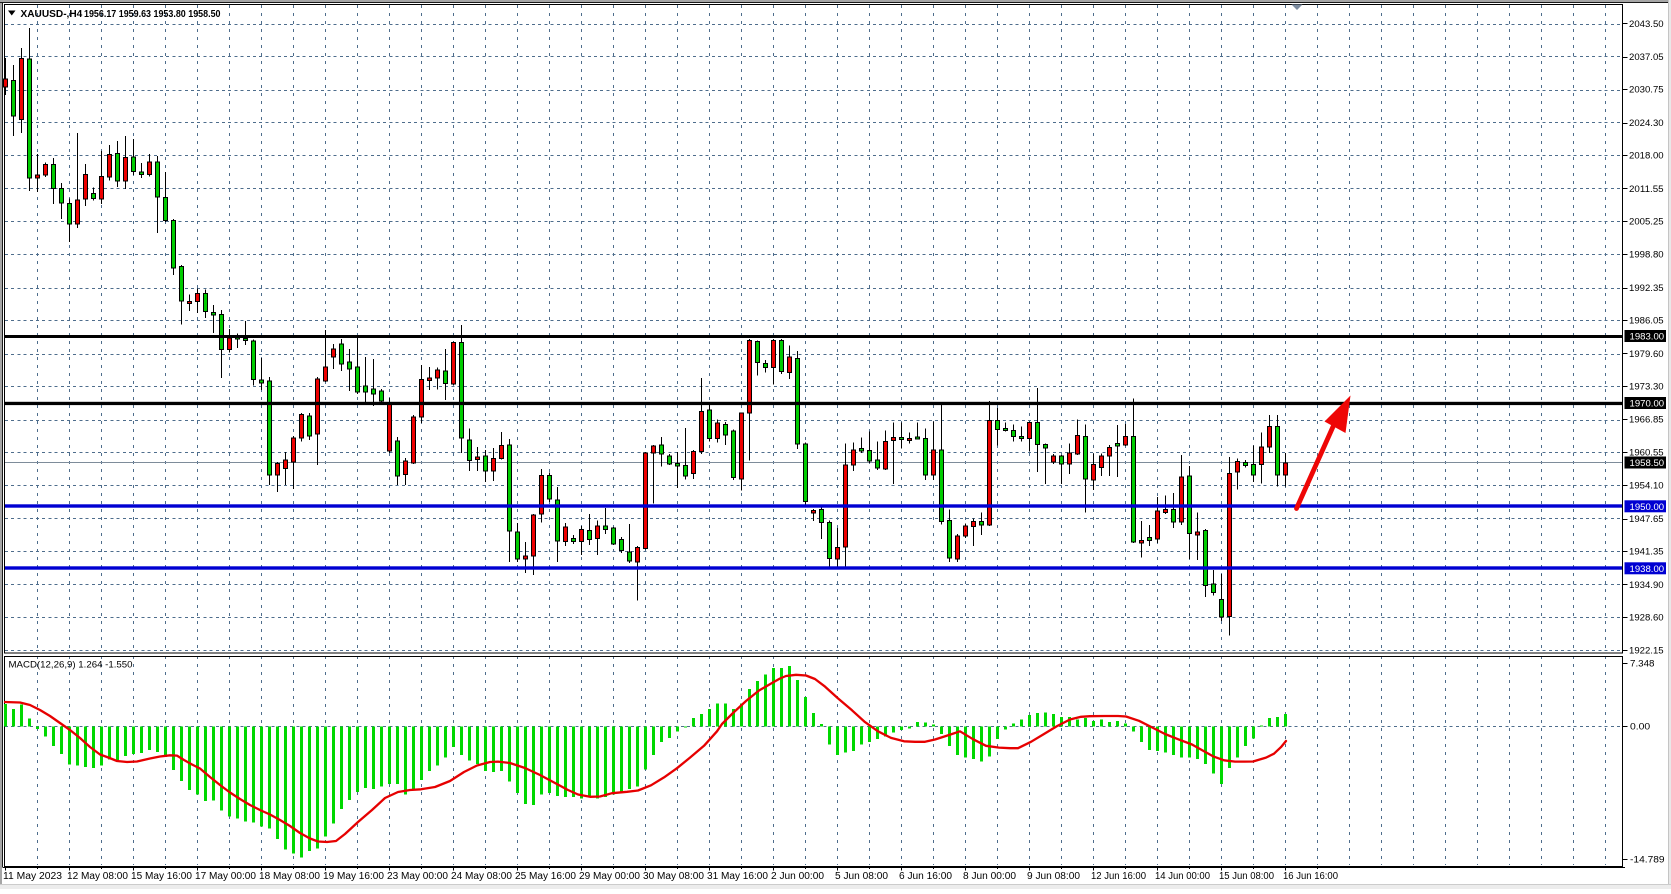  What do you see at coordinates (1646, 617) in the screenshot?
I see `svg-text: 1928.60` at bounding box center [1646, 617].